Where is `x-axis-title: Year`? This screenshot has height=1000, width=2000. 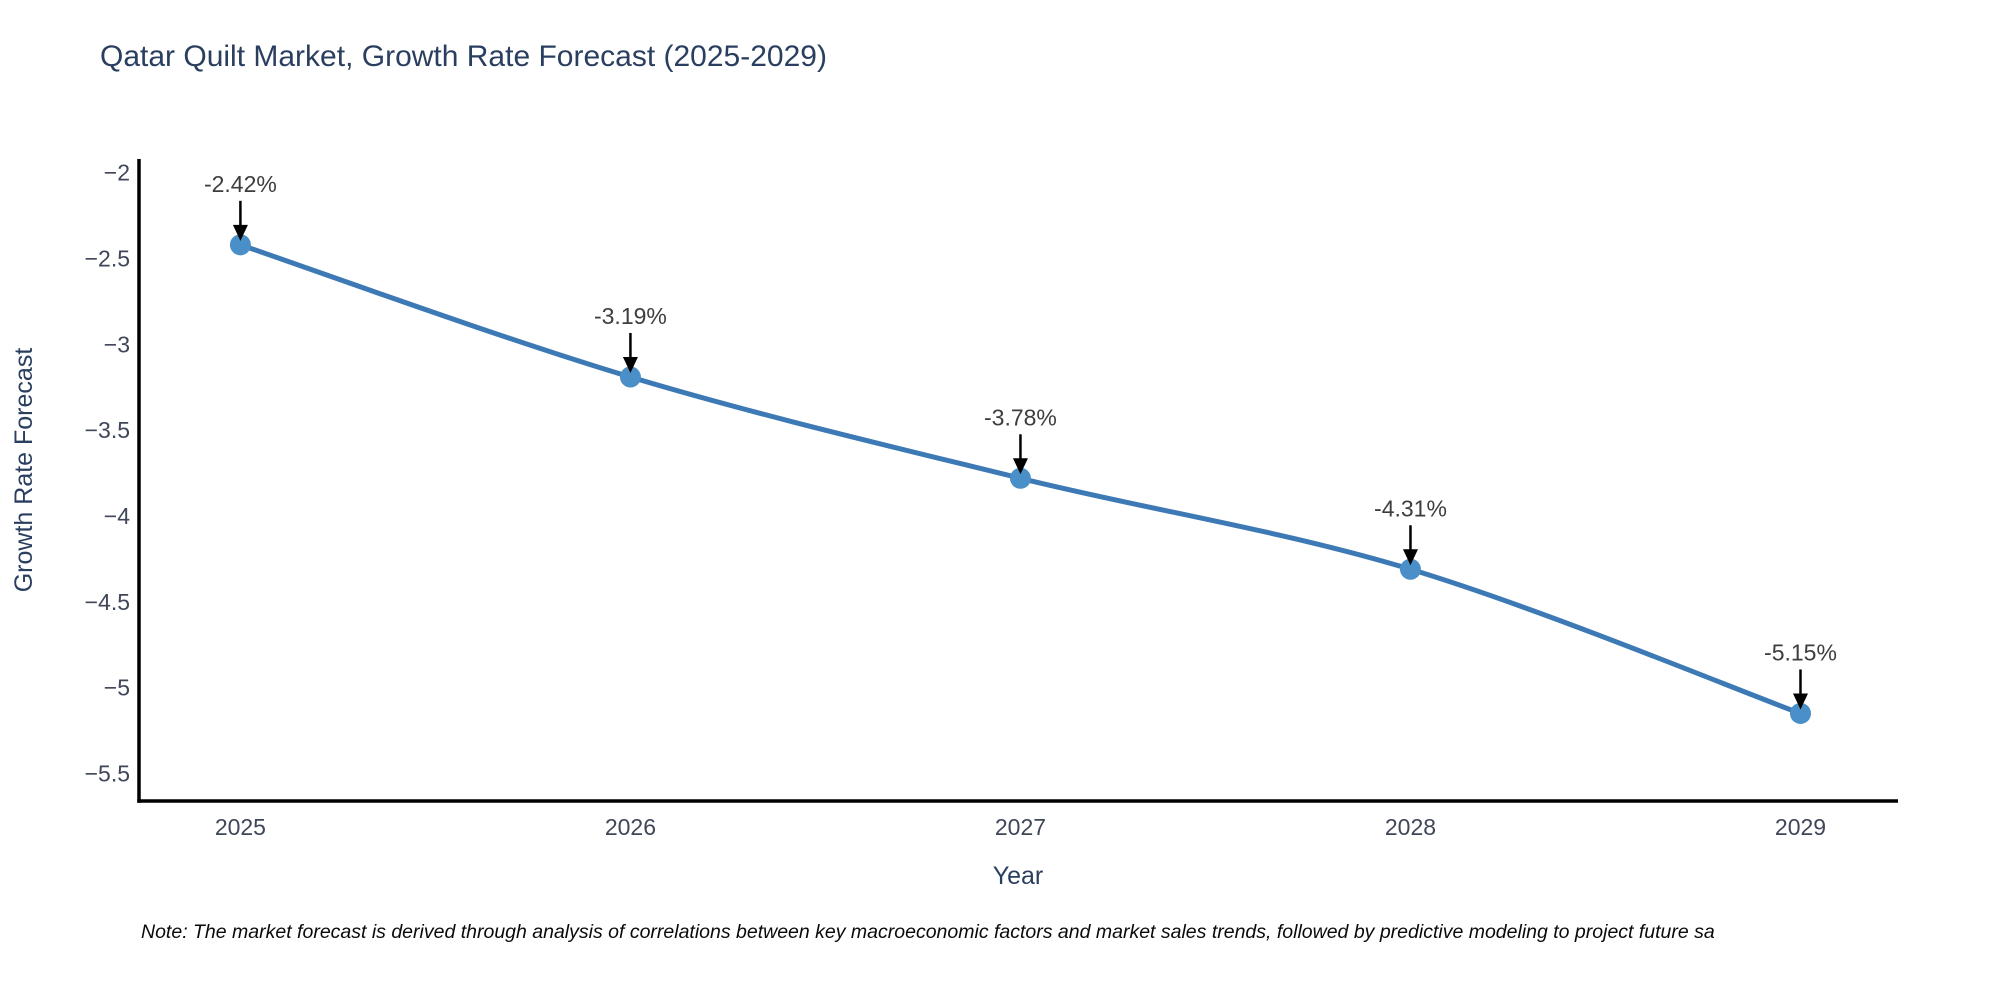
x-axis-title: Year is located at coordinates (1018, 876).